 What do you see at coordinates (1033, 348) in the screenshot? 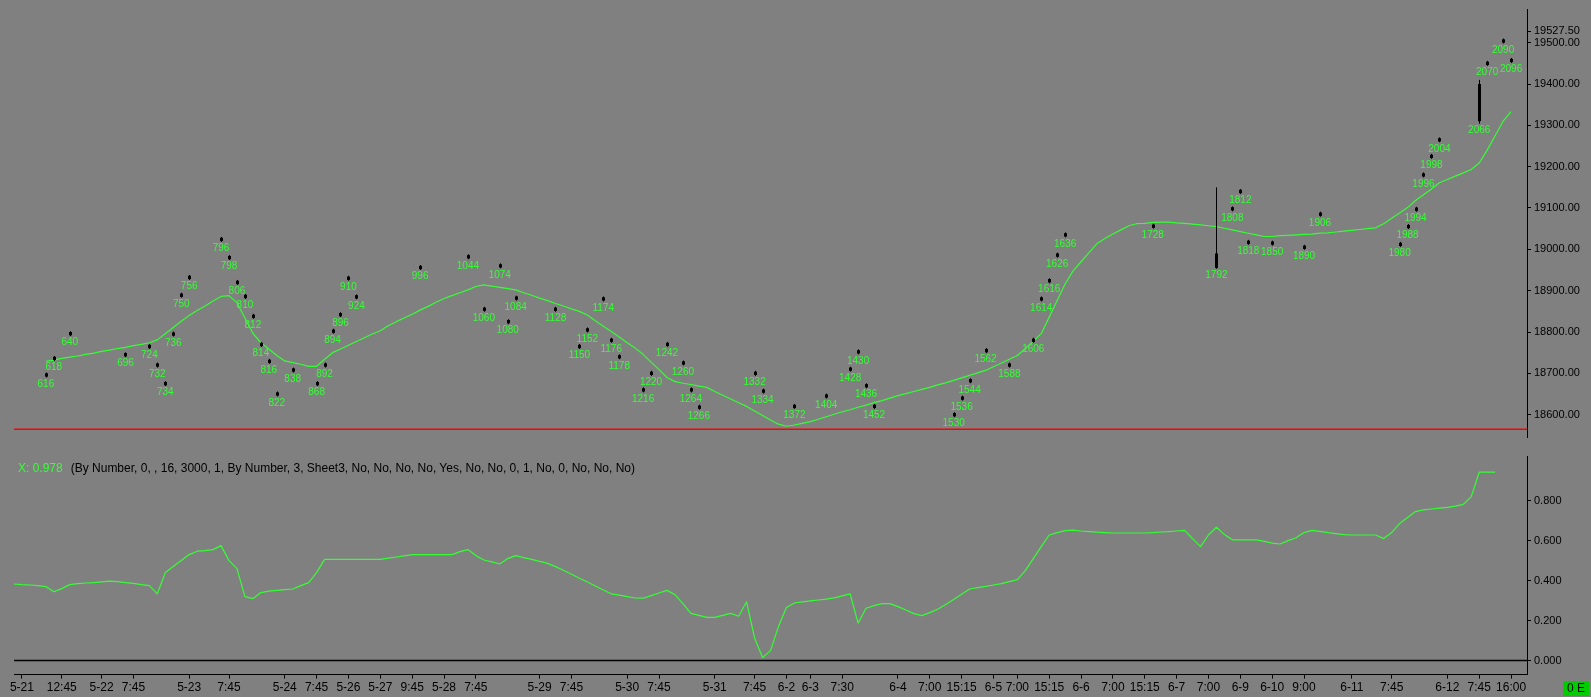
I see `text: 1606` at bounding box center [1033, 348].